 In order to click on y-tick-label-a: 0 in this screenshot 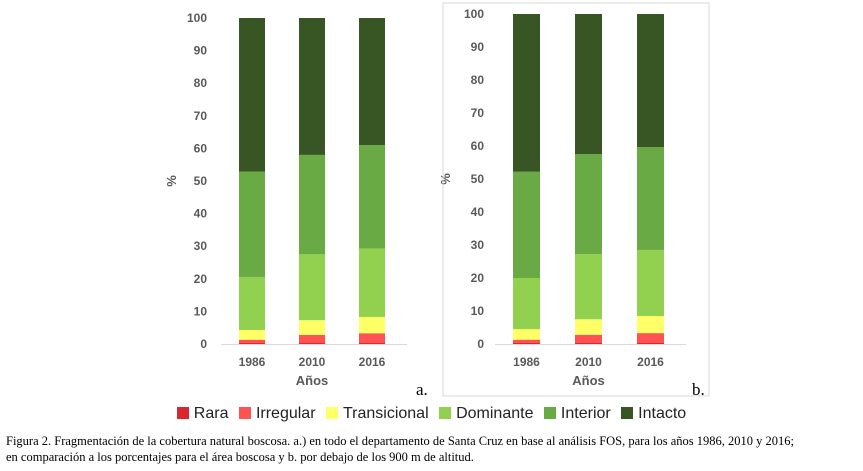, I will do `click(203, 344)`.